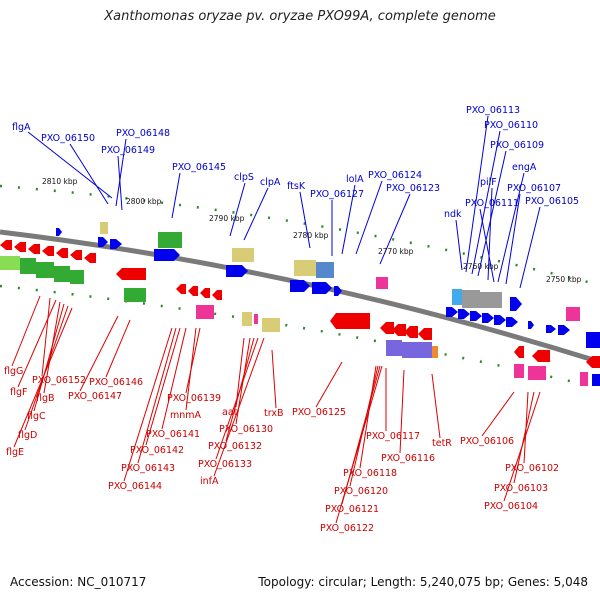 This screenshot has height=600, width=600. I want to click on gene-label: PXO_06152, so click(59, 380).